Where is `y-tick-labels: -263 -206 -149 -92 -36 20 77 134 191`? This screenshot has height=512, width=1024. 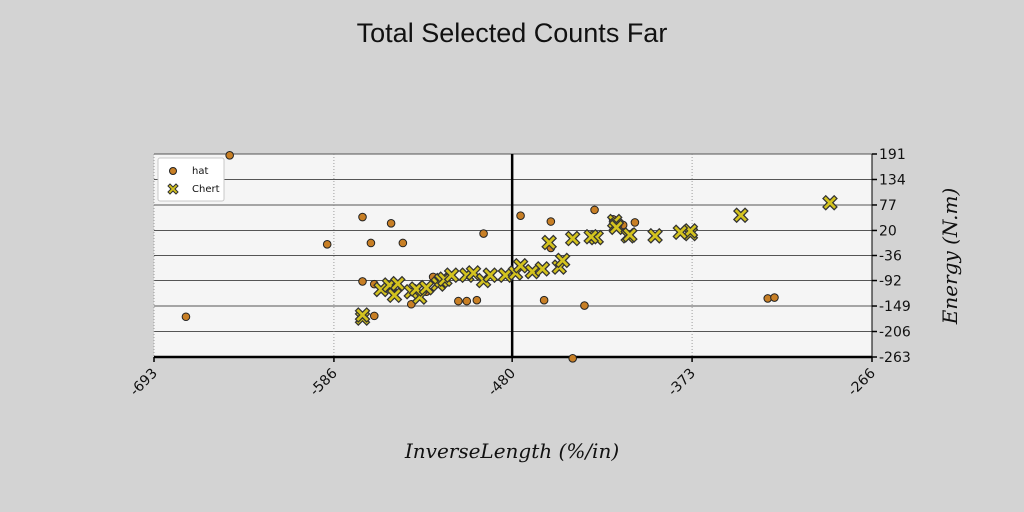 y-tick-labels: -263 -206 -149 -92 -36 20 77 134 191 is located at coordinates (891, 256).